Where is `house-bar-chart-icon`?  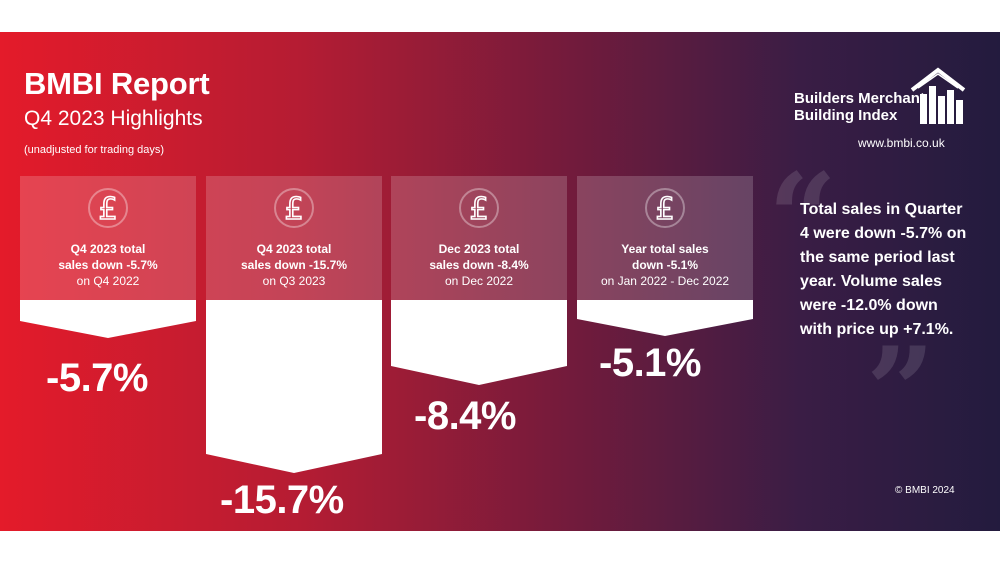 house-bar-chart-icon is located at coordinates (938, 95).